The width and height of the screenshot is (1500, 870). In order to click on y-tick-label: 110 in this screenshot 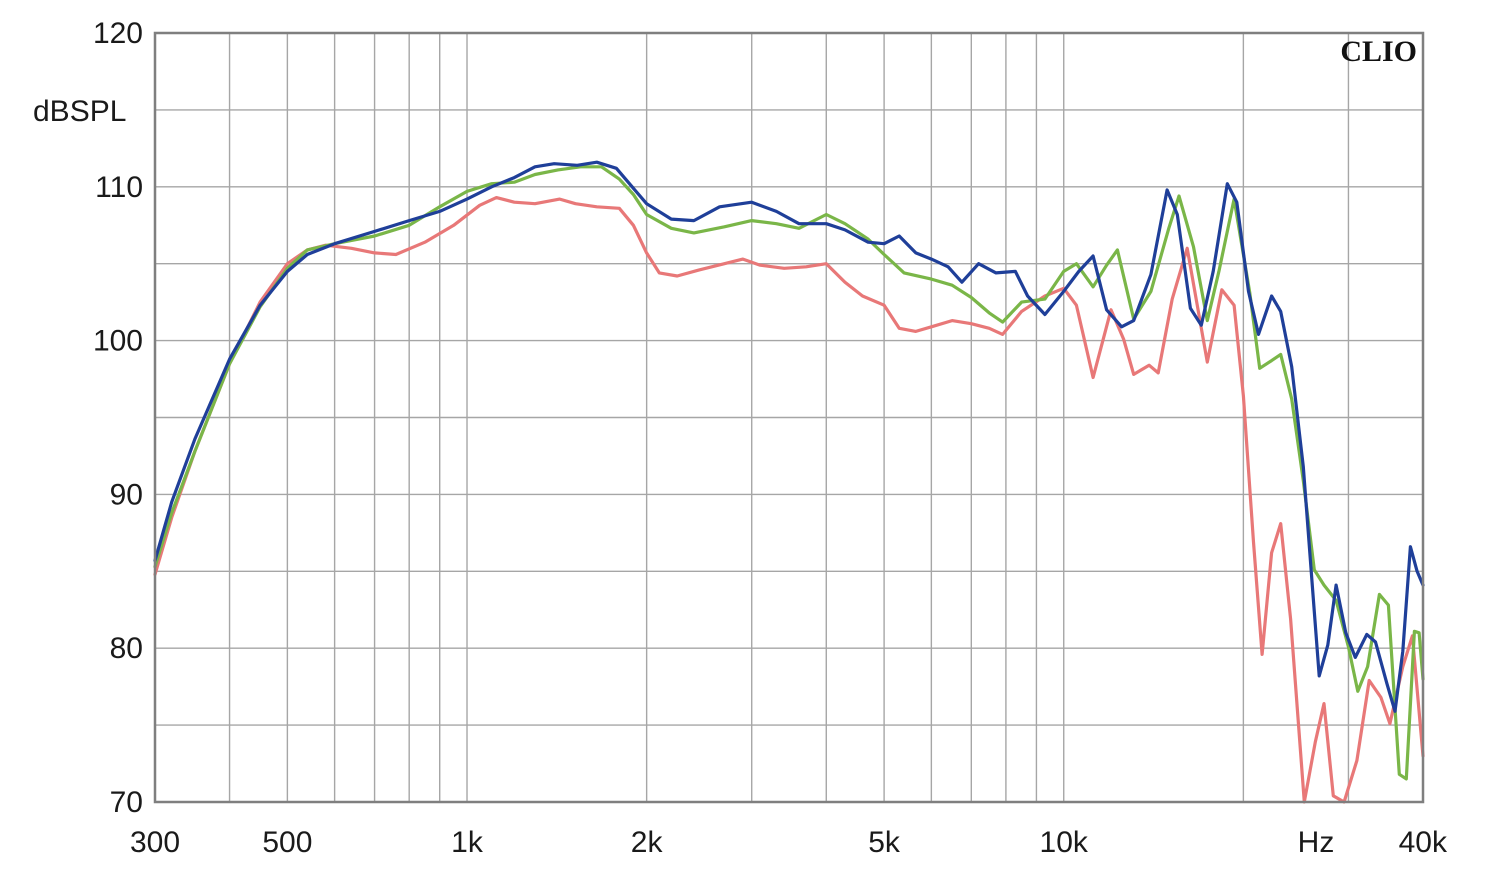, I will do `click(119, 187)`.